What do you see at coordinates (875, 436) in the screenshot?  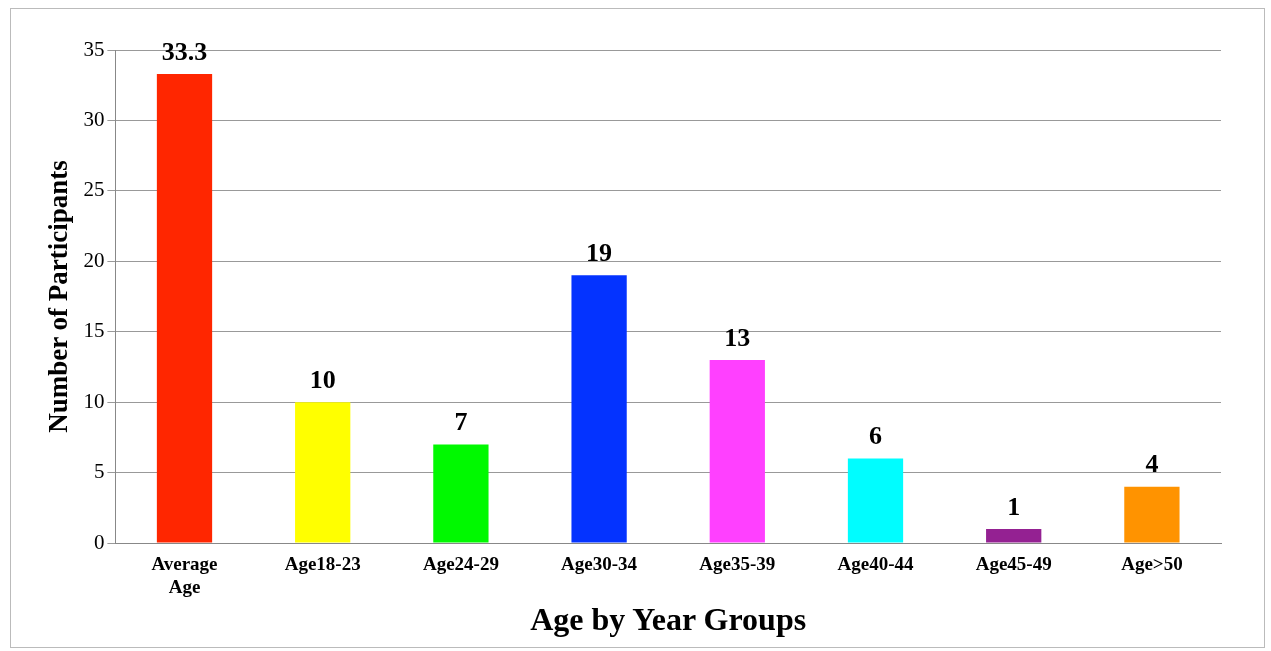 I see `data-label: 6` at bounding box center [875, 436].